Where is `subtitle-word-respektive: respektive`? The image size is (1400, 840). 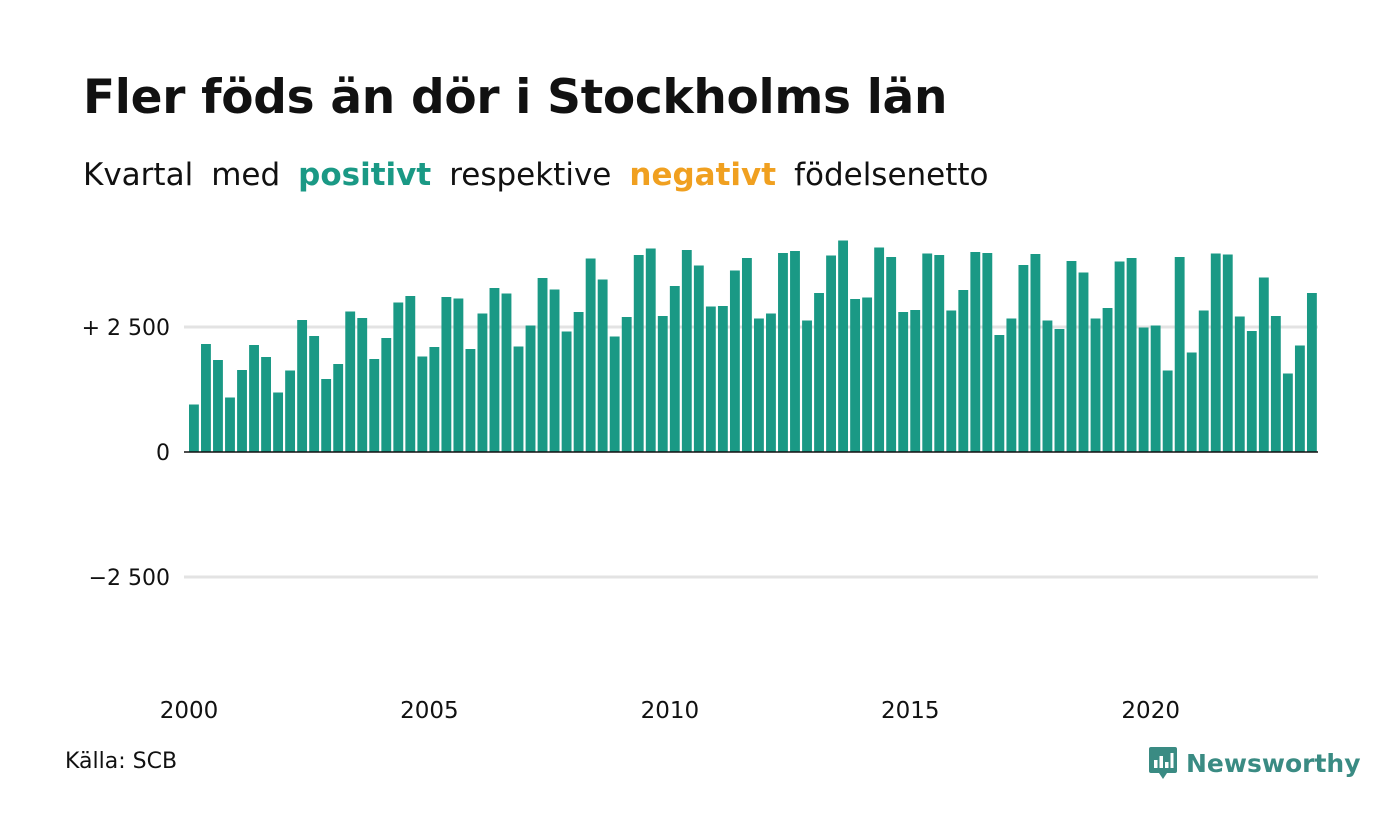 subtitle-word-respektive: respektive is located at coordinates (530, 175).